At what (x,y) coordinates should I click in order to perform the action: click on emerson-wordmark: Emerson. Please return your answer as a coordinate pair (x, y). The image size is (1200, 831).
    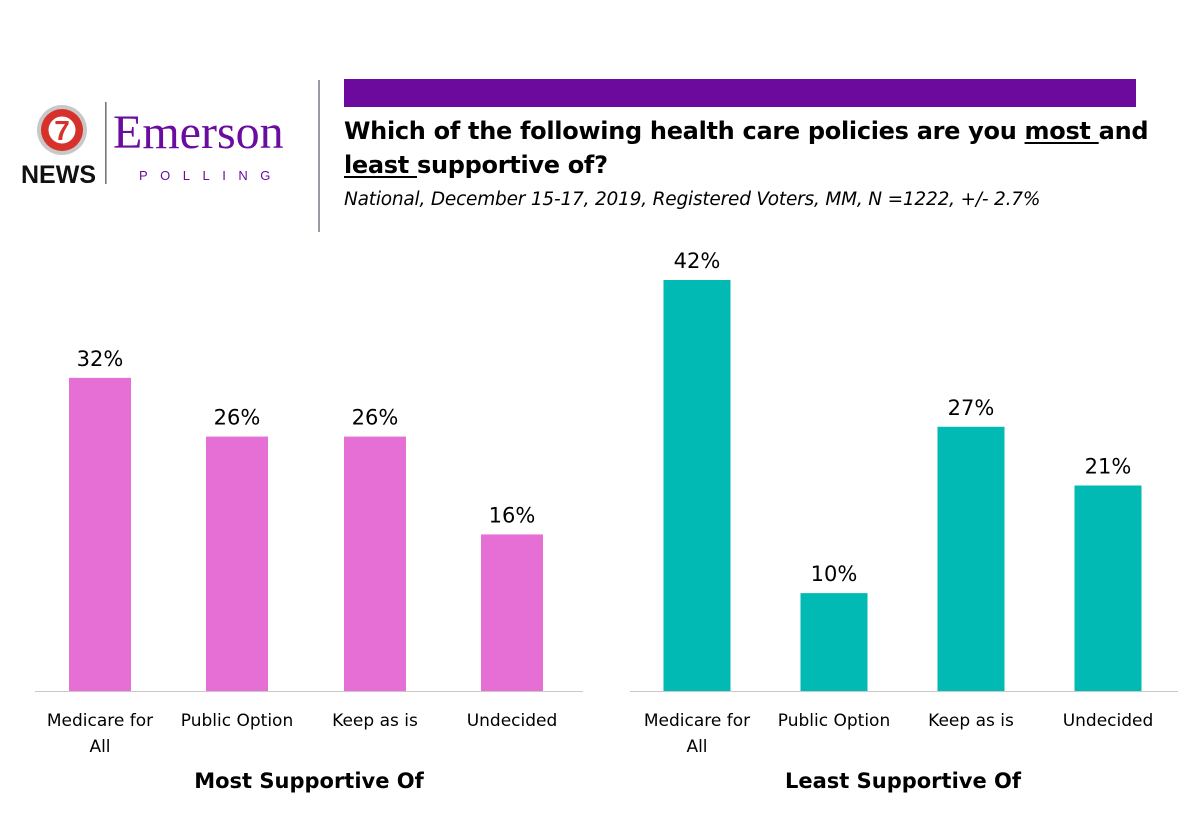
    Looking at the image, I should click on (198, 132).